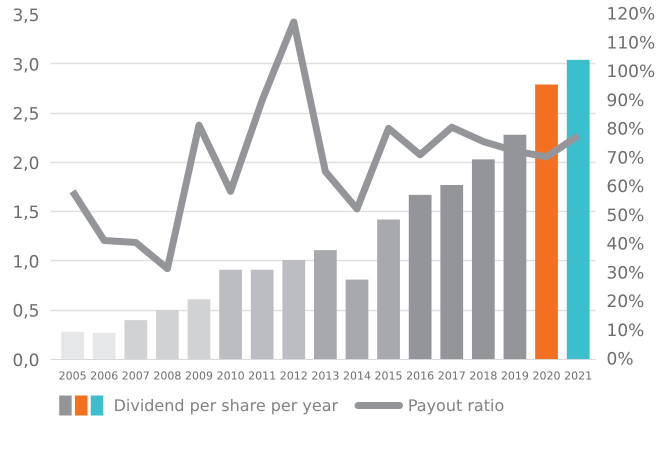 The height and width of the screenshot is (466, 671). I want to click on x-tick-label: 2014, so click(356, 376).